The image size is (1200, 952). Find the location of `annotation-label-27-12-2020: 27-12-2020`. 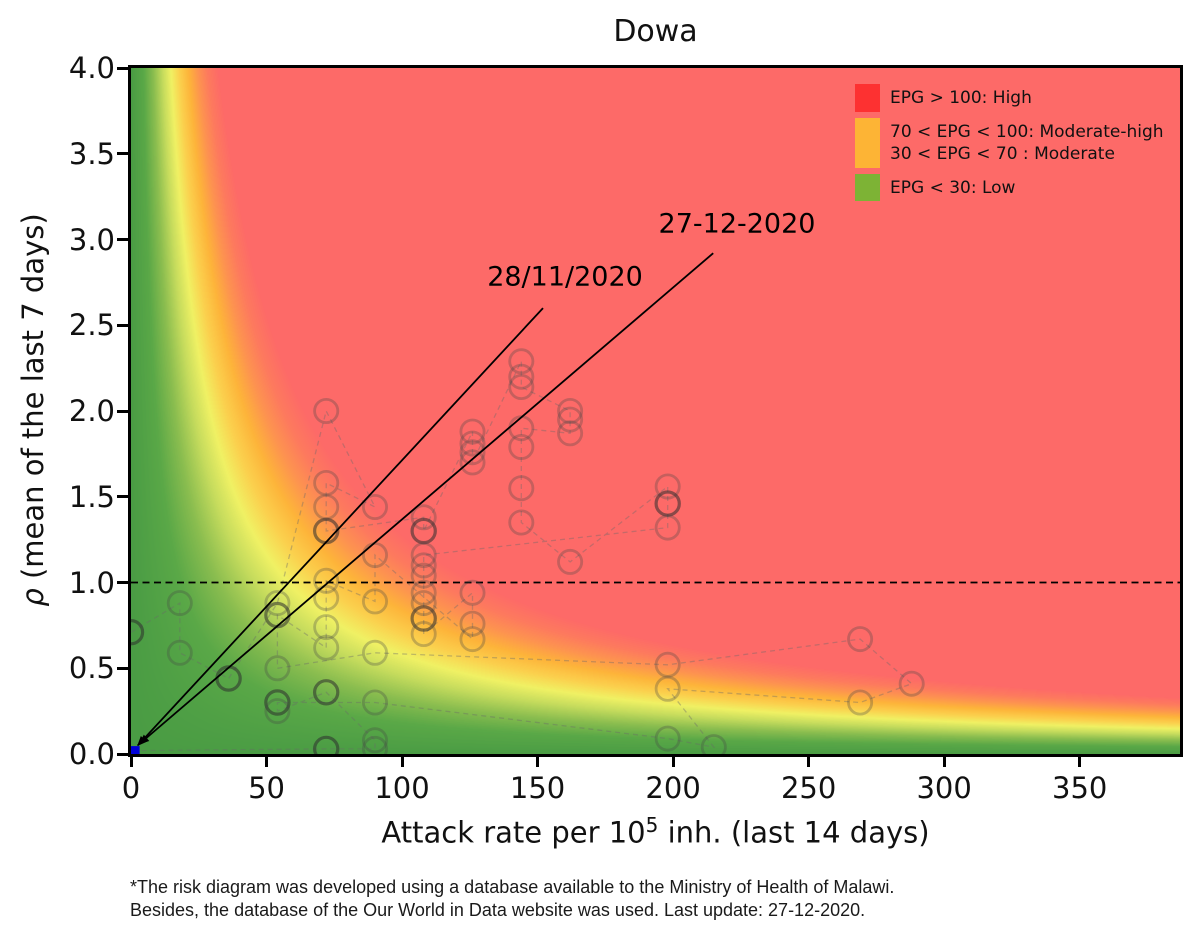

annotation-label-27-12-2020: 27-12-2020 is located at coordinates (737, 224).